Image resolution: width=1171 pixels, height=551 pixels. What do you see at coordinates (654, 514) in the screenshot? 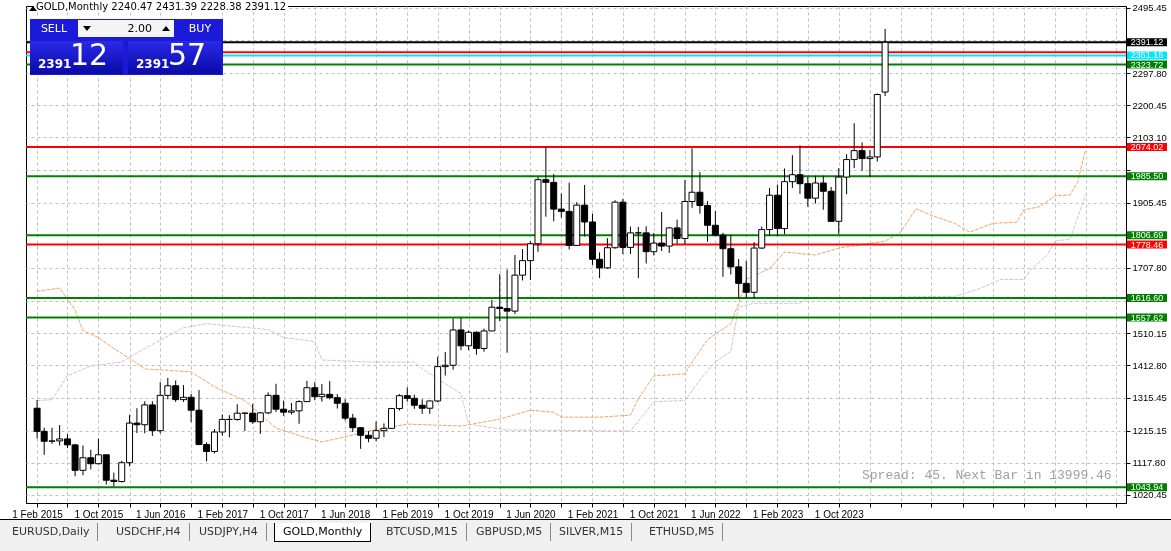
I see `x-tick-label: 1 Oct 2021` at bounding box center [654, 514].